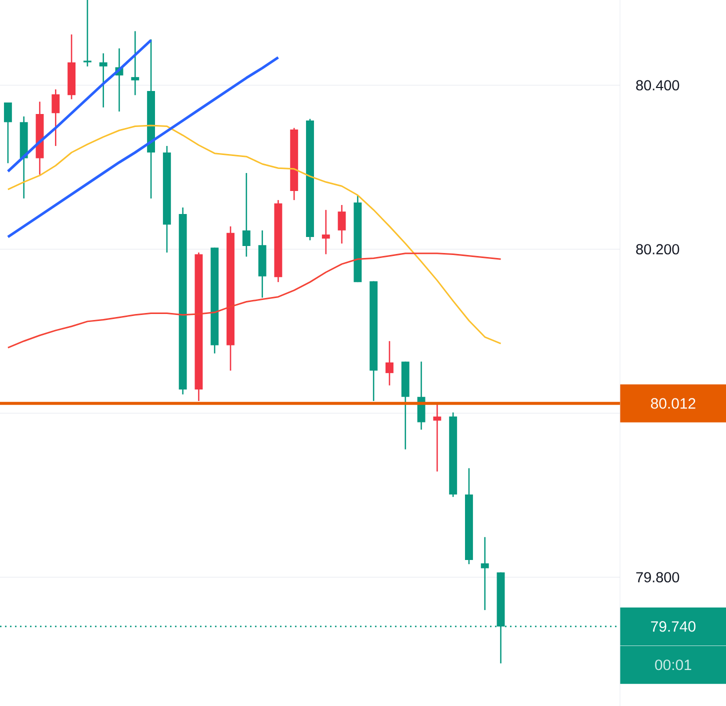 This screenshot has height=706, width=726. I want to click on text: 00:01, so click(673, 665).